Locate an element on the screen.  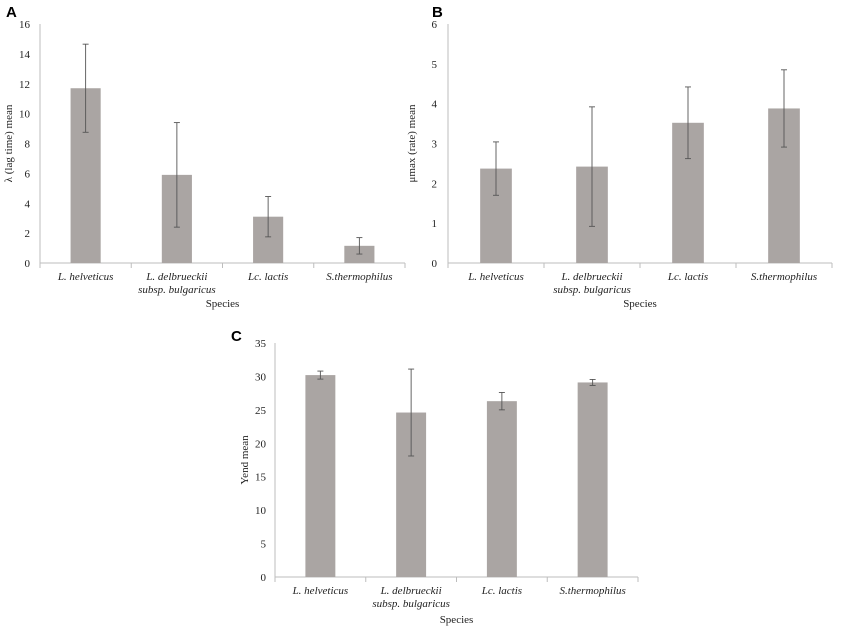
y-tick-label: 25 is located at coordinates (261, 411).